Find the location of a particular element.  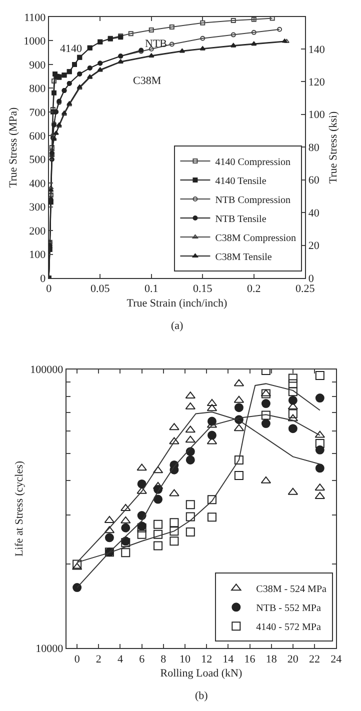

y-axis-title: Life at Stress (cycles) is located at coordinates (20, 508).